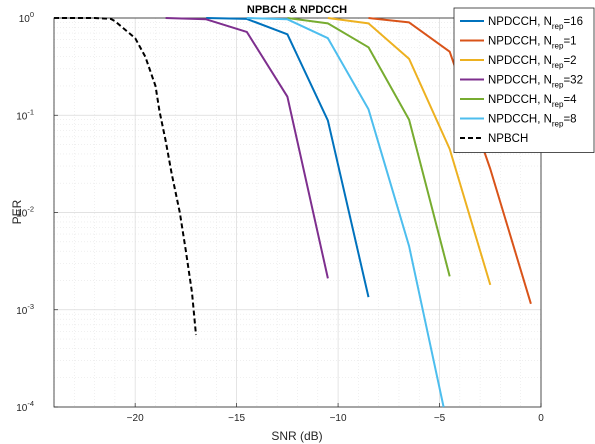 The width and height of the screenshot is (595, 444). What do you see at coordinates (532, 62) in the screenshot?
I see `legend-entry: NPDCCH, Nrep=2` at bounding box center [532, 62].